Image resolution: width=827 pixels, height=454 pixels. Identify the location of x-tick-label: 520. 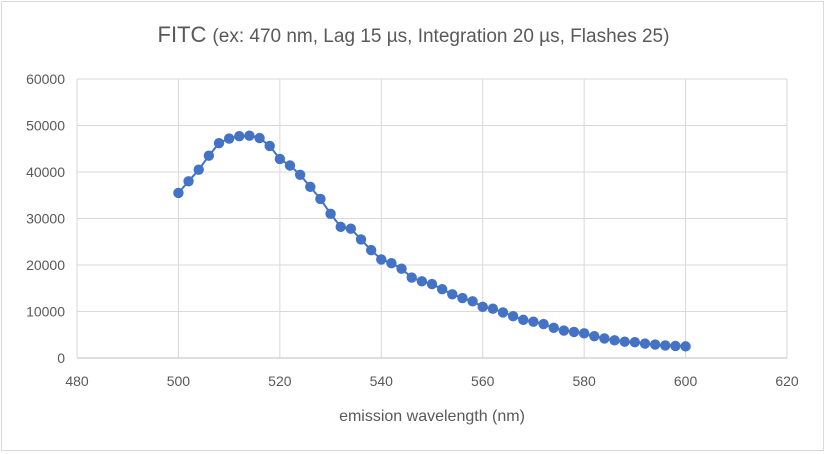
(280, 381).